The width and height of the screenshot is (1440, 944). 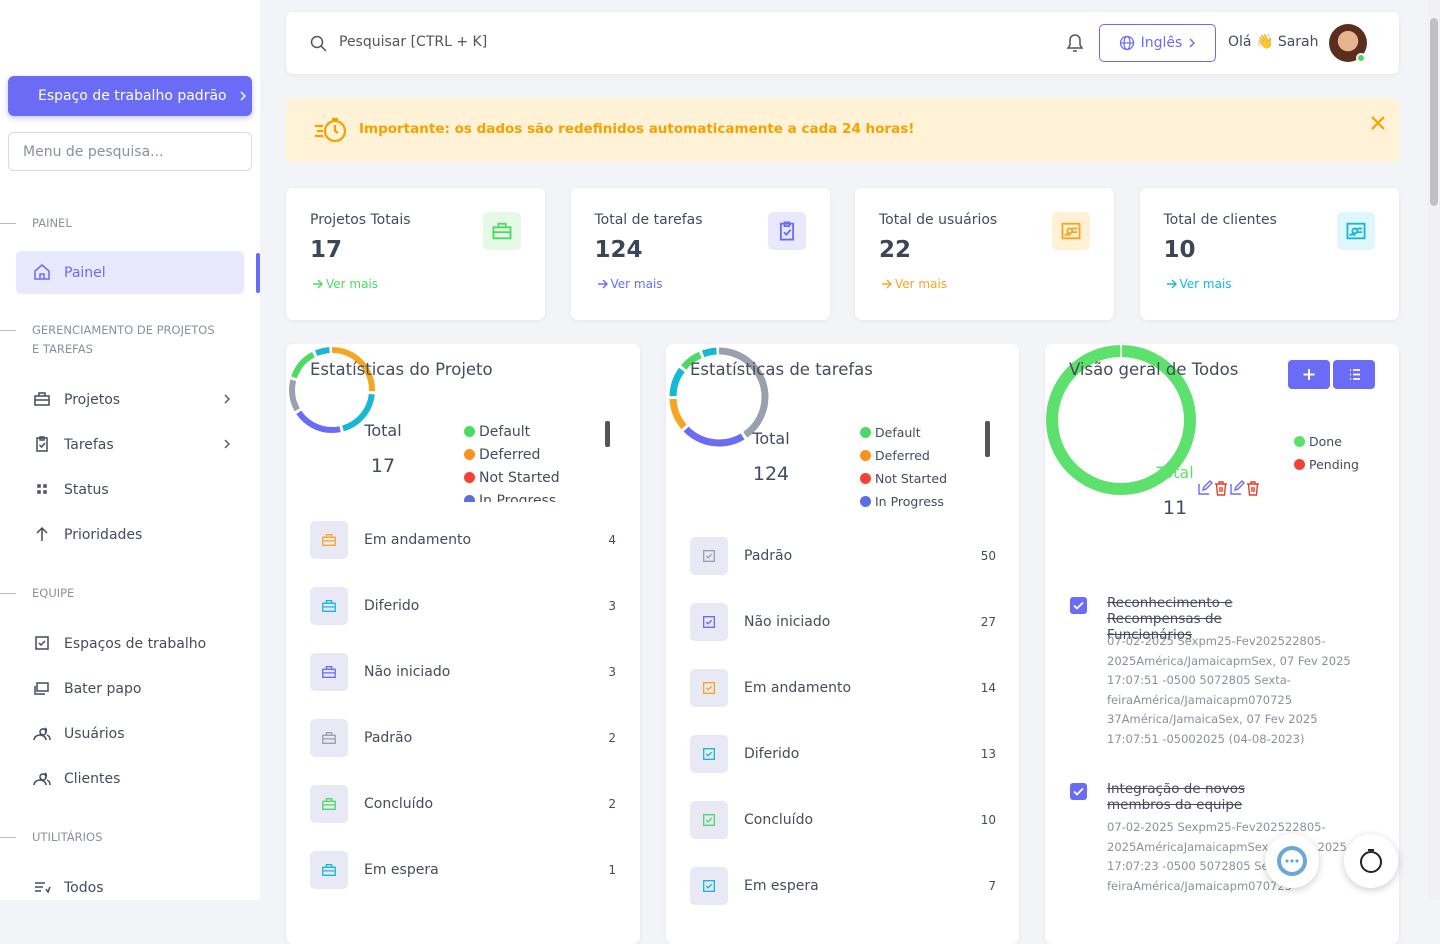 What do you see at coordinates (130, 489) in the screenshot?
I see `menu-item: Status` at bounding box center [130, 489].